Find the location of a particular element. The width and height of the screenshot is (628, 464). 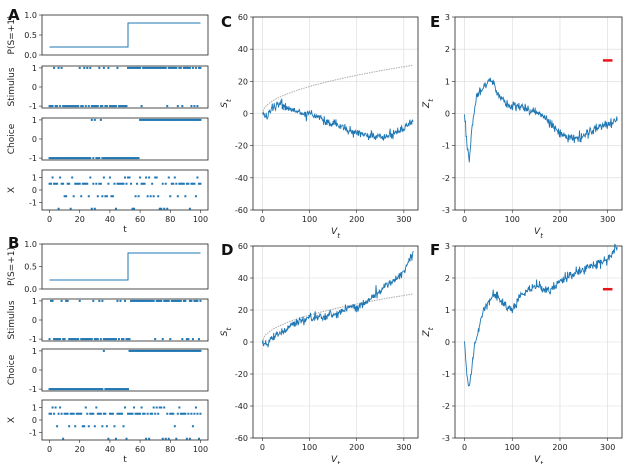

subplot-frame is located at coordinates (125, 420).